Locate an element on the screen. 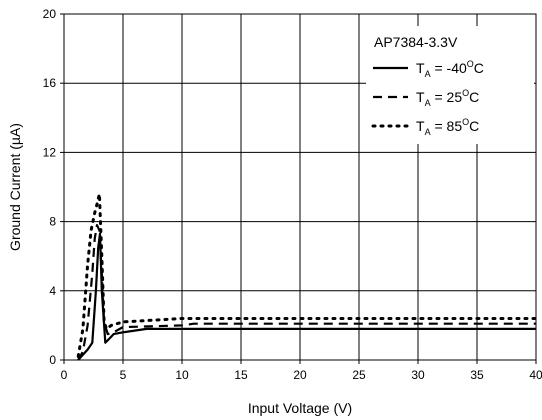 The image size is (542, 420). x-tick-label: 20 is located at coordinates (300, 375).